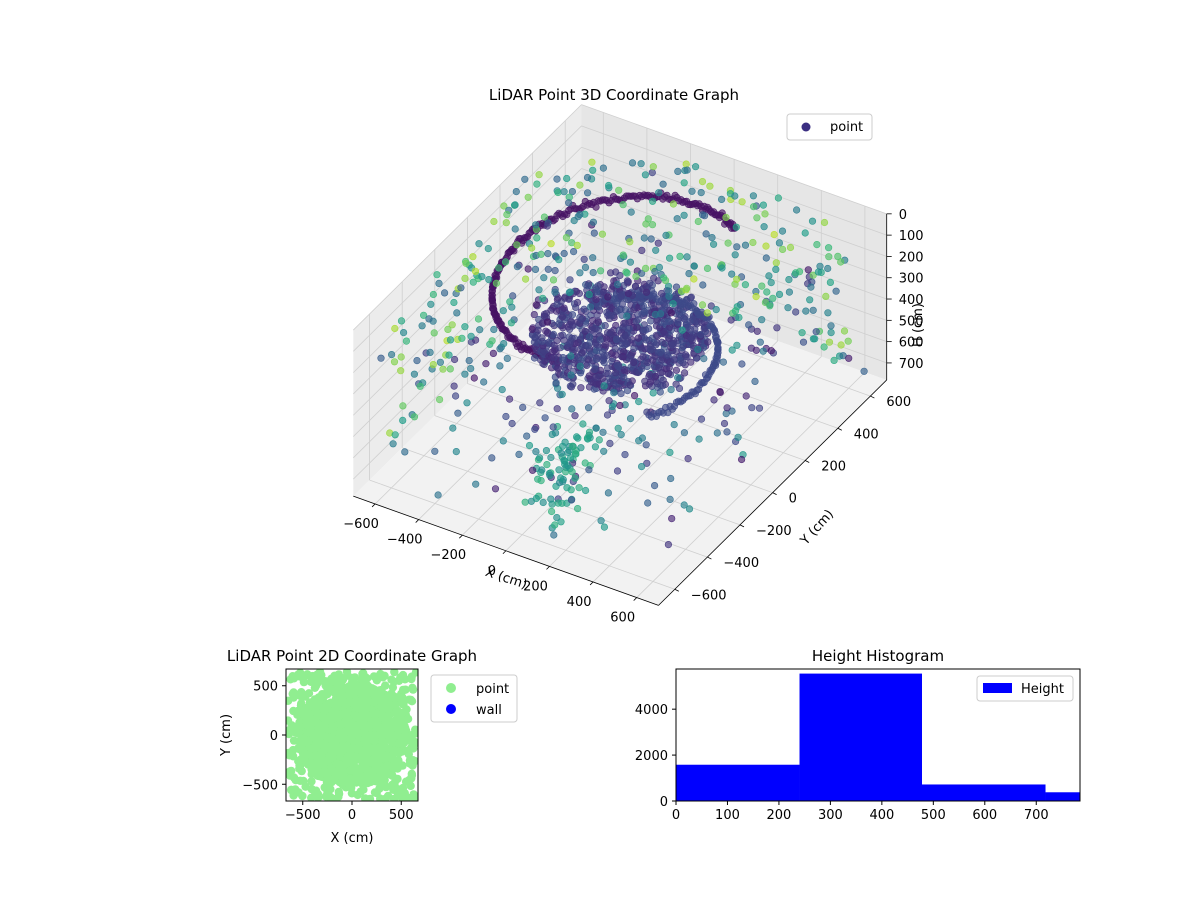  What do you see at coordinates (651, 710) in the screenshot?
I see `y-tick-label-histogram: 4000` at bounding box center [651, 710].